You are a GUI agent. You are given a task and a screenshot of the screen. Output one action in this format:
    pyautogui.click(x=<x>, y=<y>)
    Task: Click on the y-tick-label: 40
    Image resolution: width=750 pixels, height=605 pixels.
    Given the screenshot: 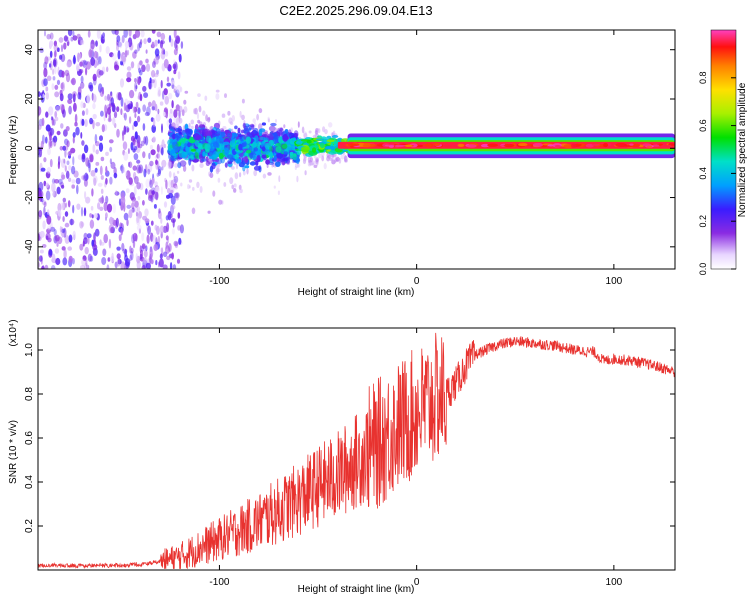 What is the action you would take?
    pyautogui.click(x=29, y=50)
    